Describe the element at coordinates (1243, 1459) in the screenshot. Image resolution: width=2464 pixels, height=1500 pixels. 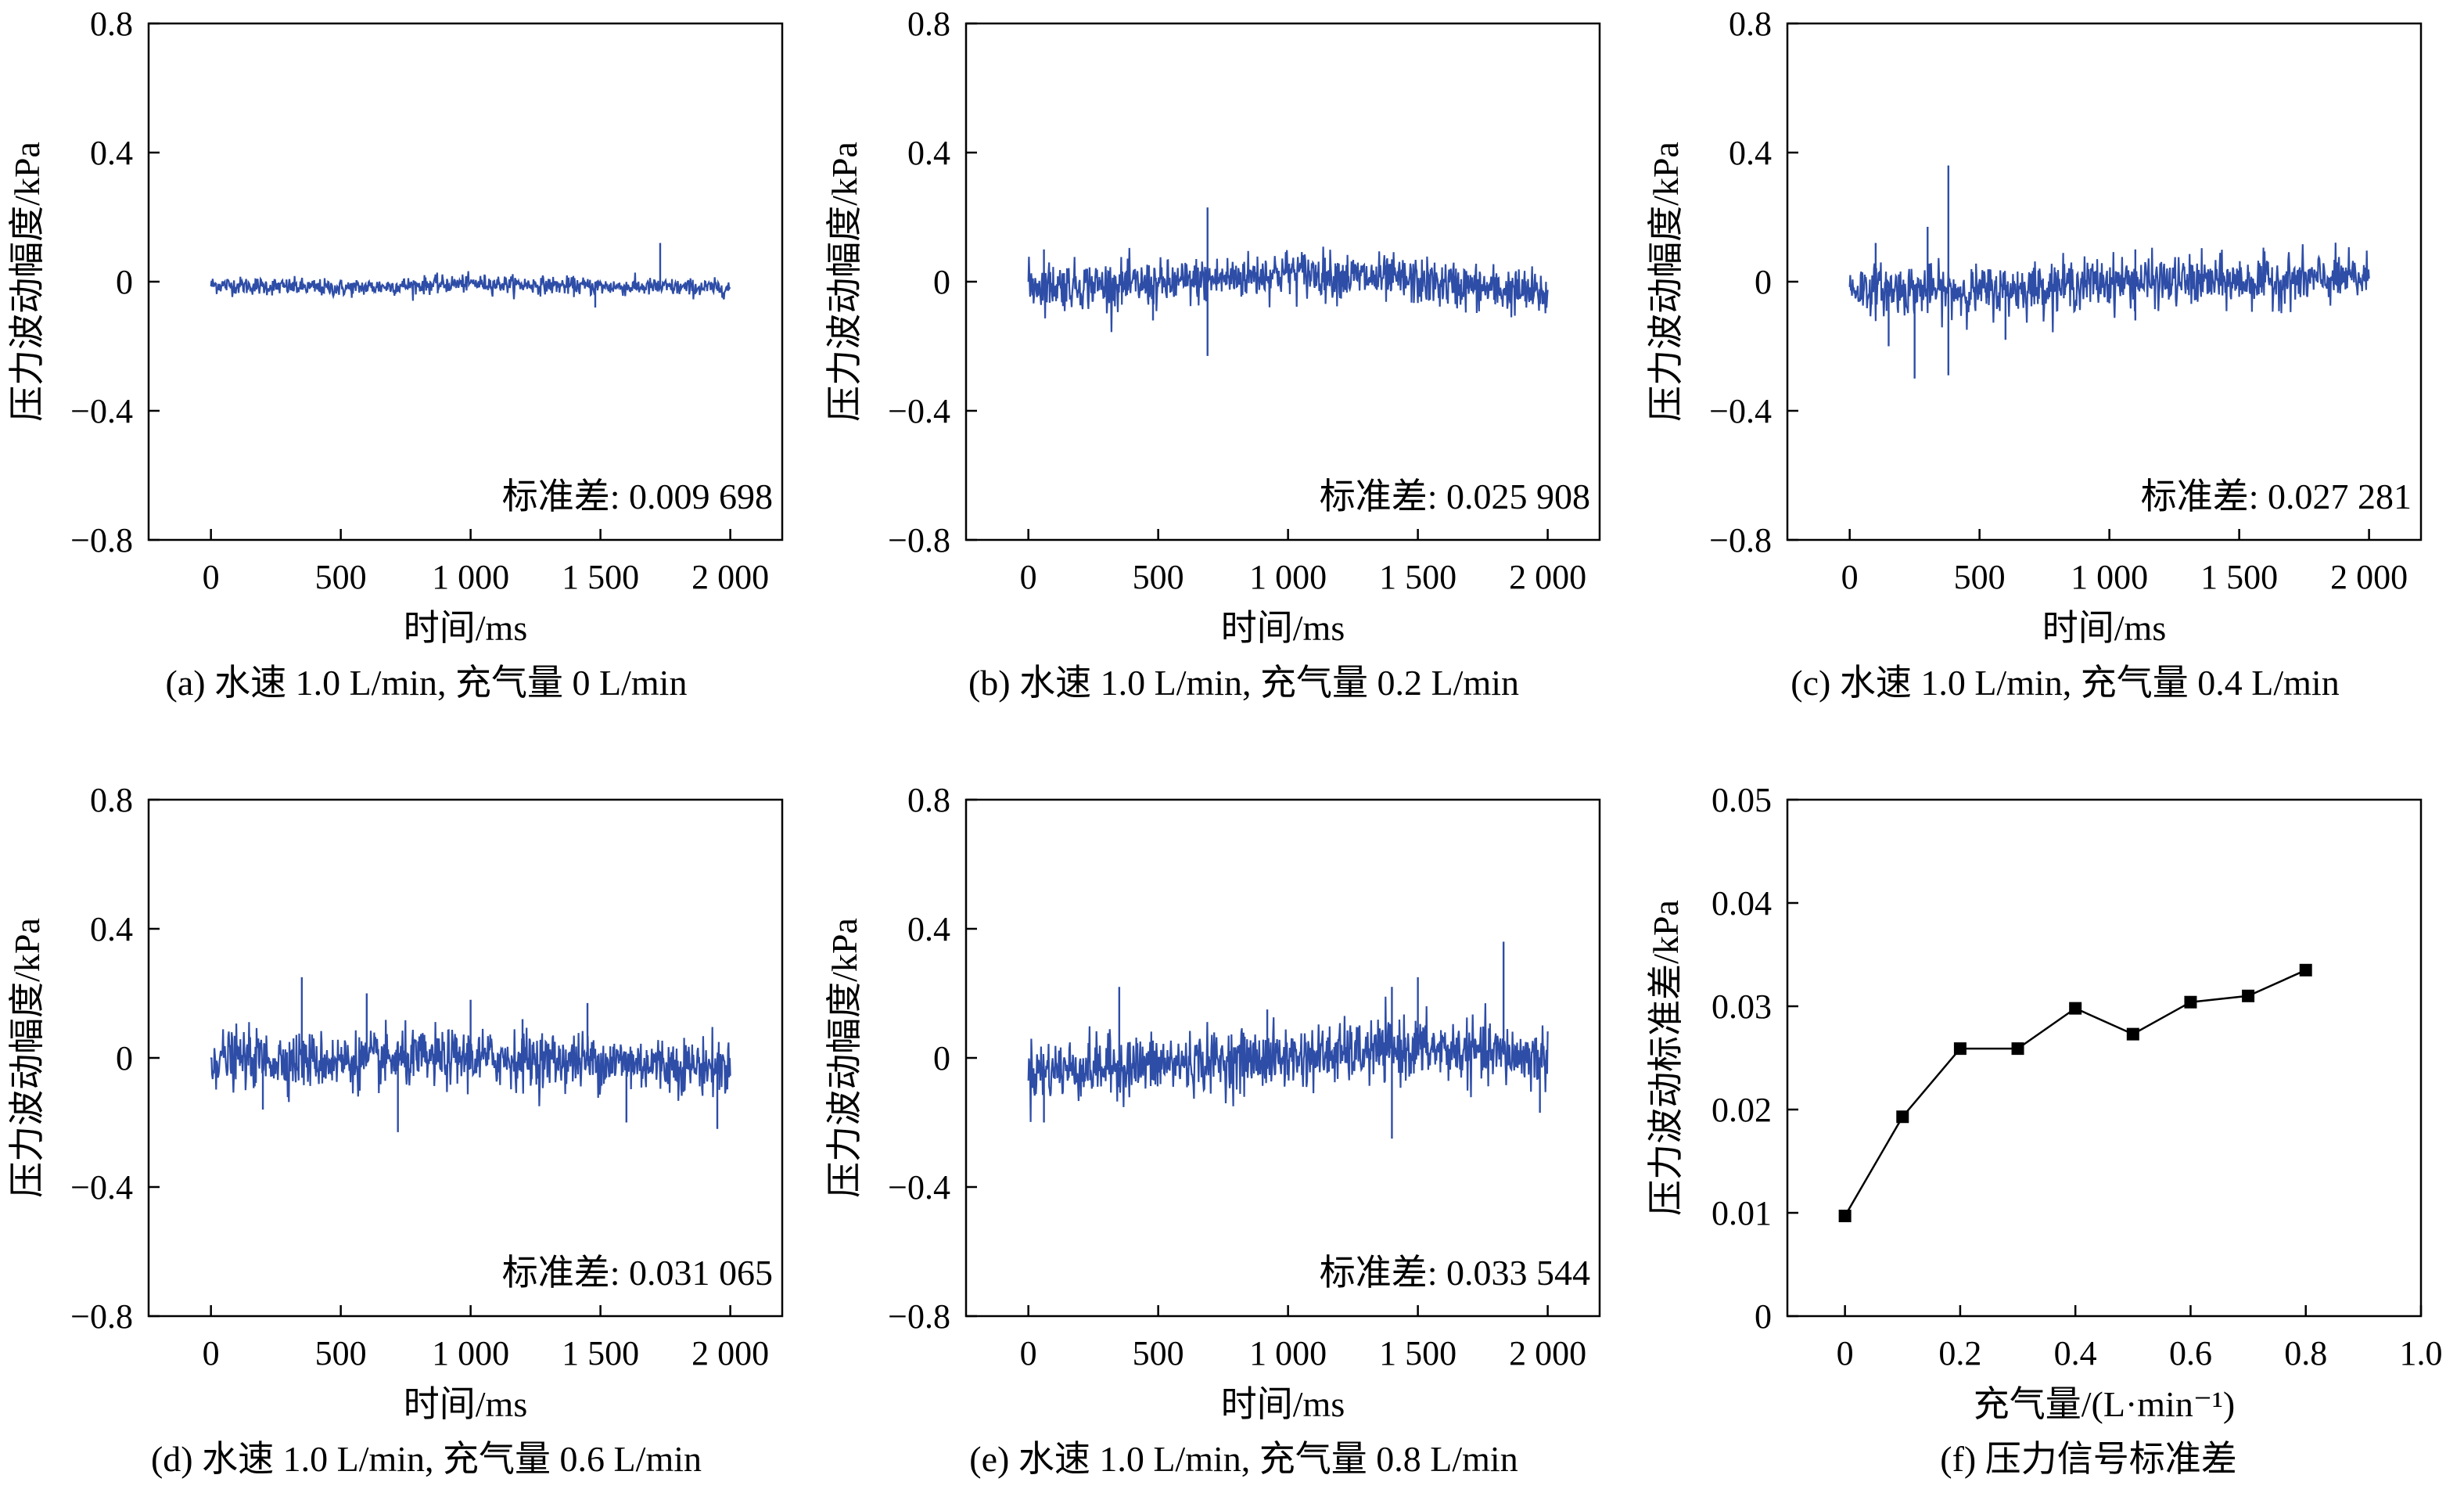
I see `panel-caption: (e) 水速 1.0 L/min, 充气量 0.8 L/min` at that location.